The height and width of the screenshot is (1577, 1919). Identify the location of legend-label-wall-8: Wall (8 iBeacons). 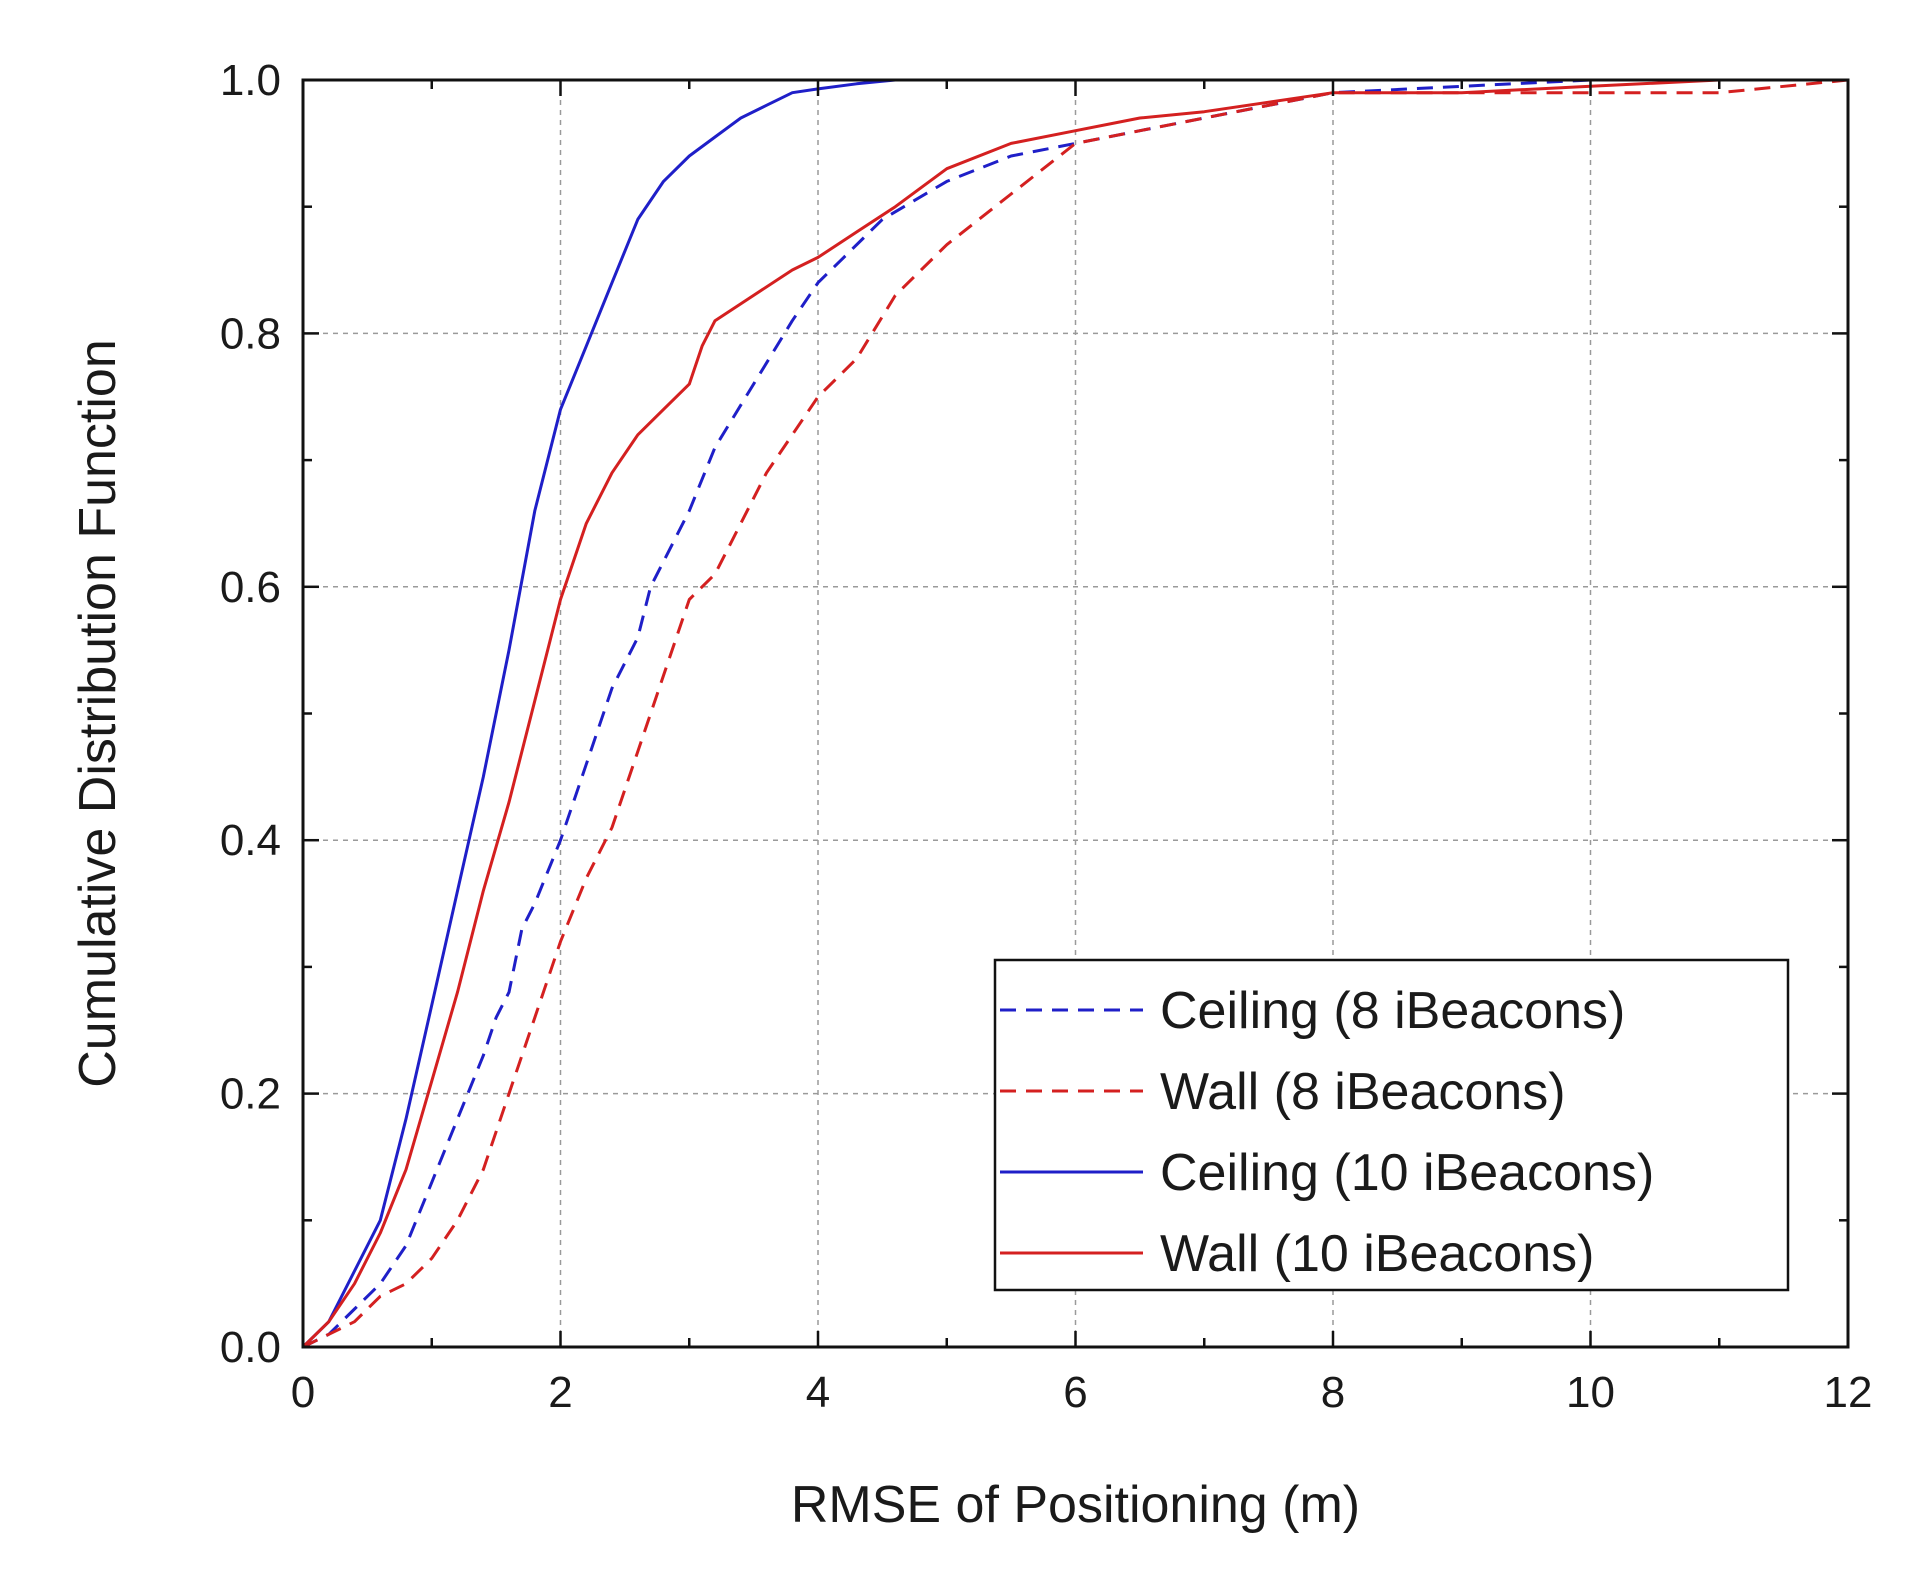
(1363, 1092).